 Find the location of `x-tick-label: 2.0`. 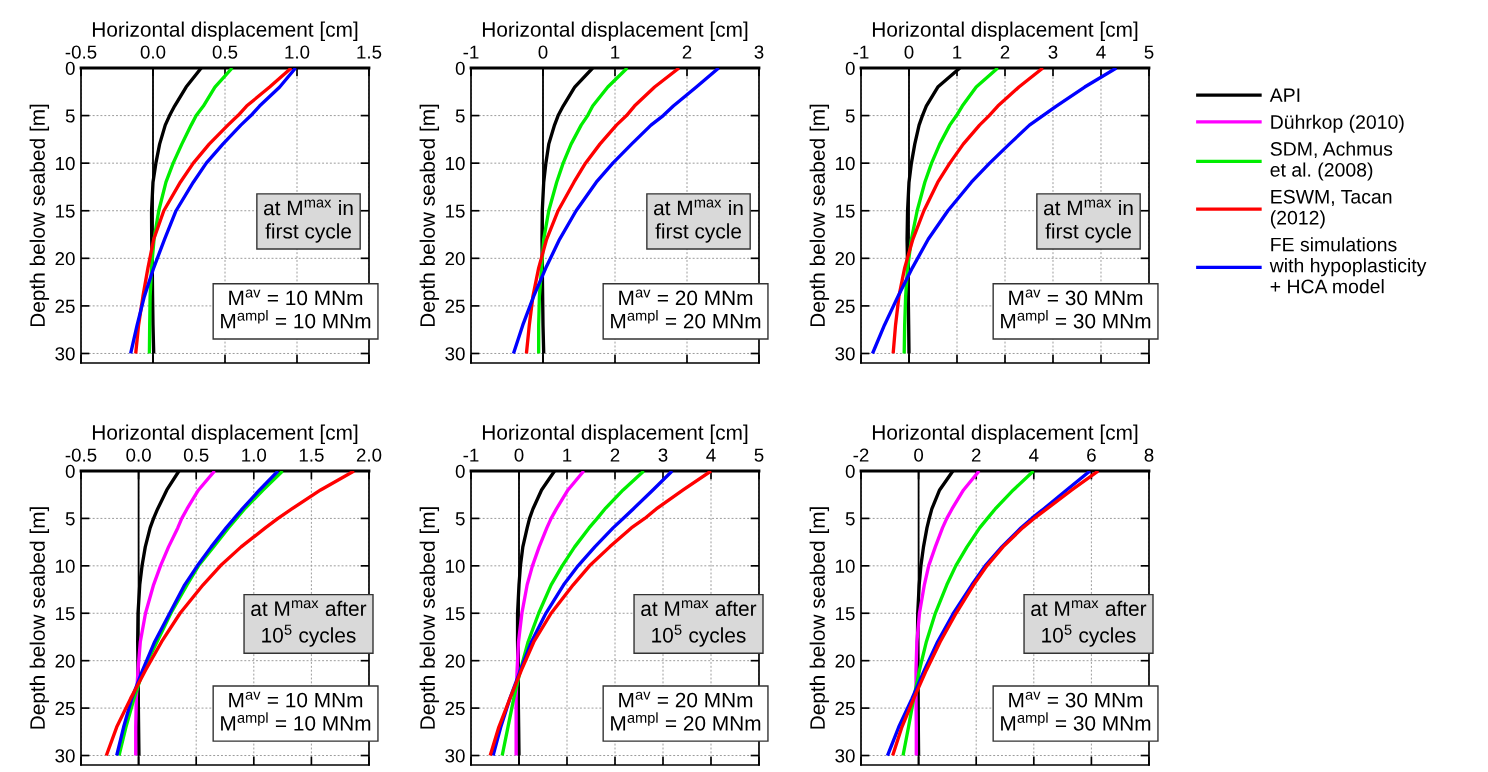

x-tick-label: 2.0 is located at coordinates (369, 455).